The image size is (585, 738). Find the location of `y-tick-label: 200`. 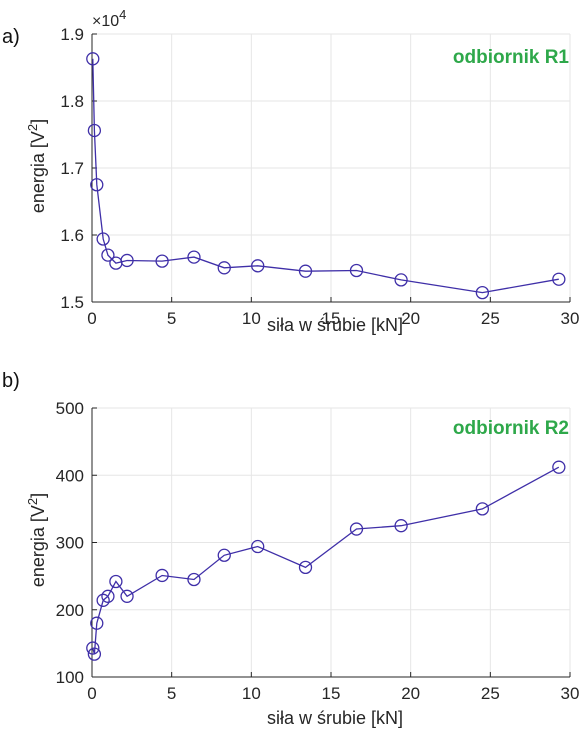

y-tick-label: 200 is located at coordinates (70, 610).